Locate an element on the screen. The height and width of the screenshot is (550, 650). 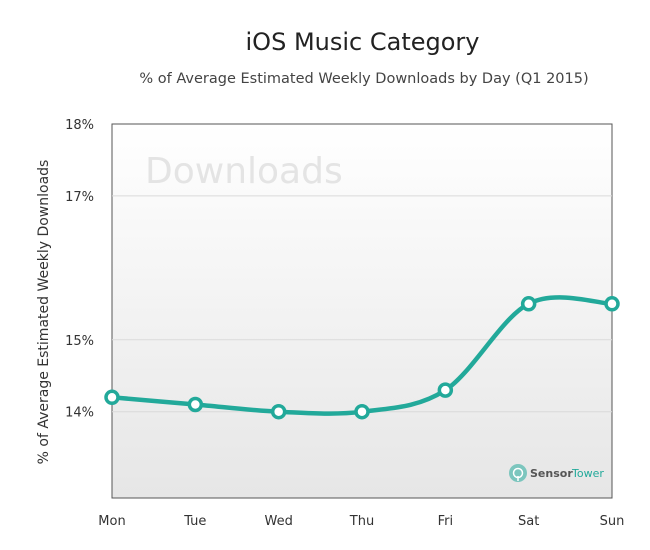
y-tick-label: 15% is located at coordinates (79, 341).